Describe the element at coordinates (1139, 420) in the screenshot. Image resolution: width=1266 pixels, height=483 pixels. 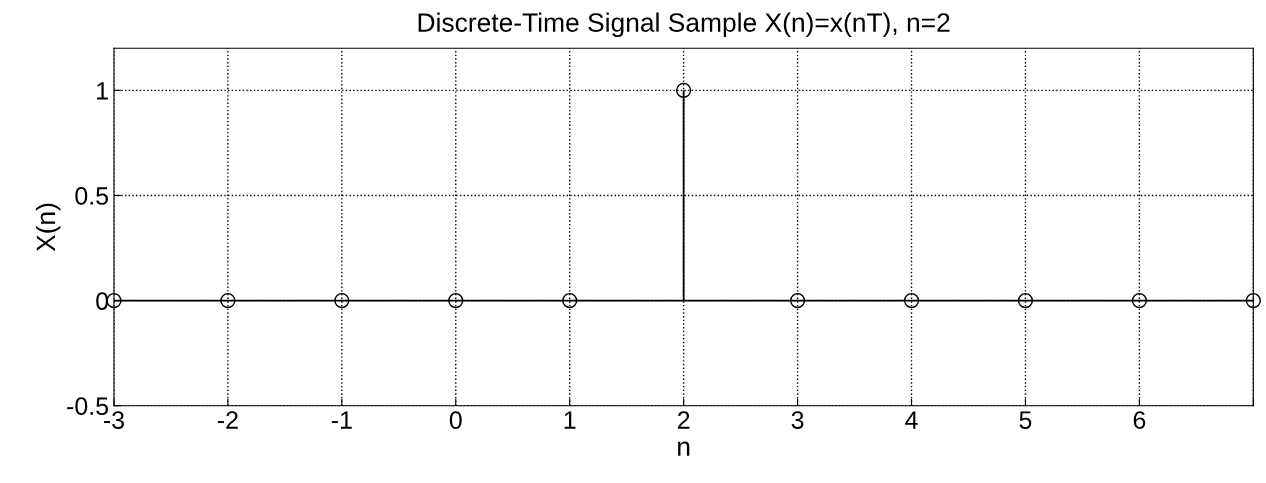
I see `x-tick-label: 6` at that location.